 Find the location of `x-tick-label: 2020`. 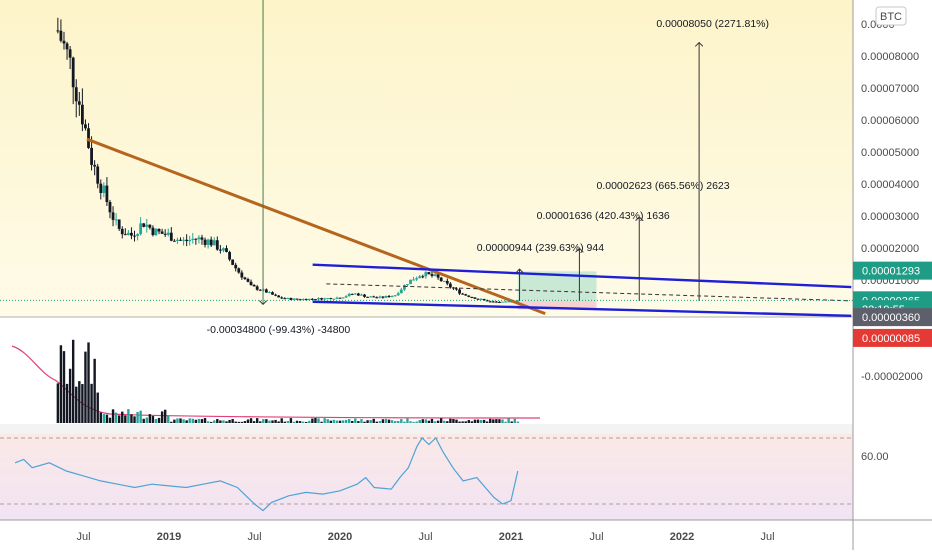

x-tick-label: 2020 is located at coordinates (340, 537).